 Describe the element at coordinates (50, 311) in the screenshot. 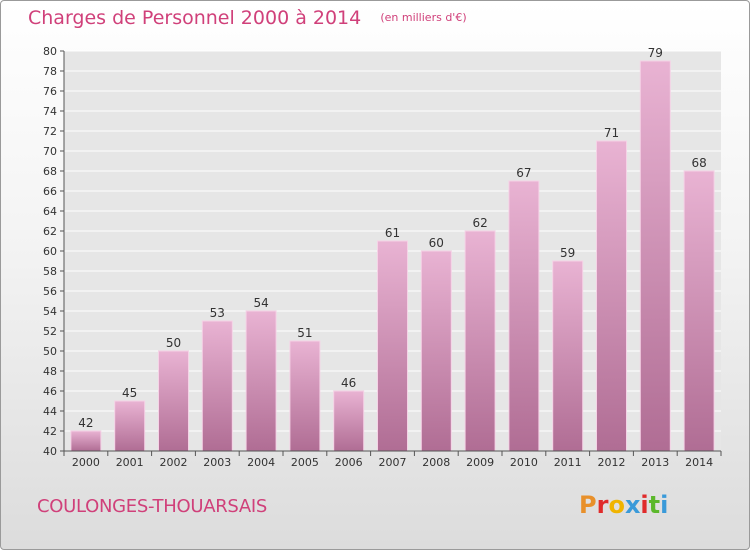

I see `y-tick-label: 54` at that location.